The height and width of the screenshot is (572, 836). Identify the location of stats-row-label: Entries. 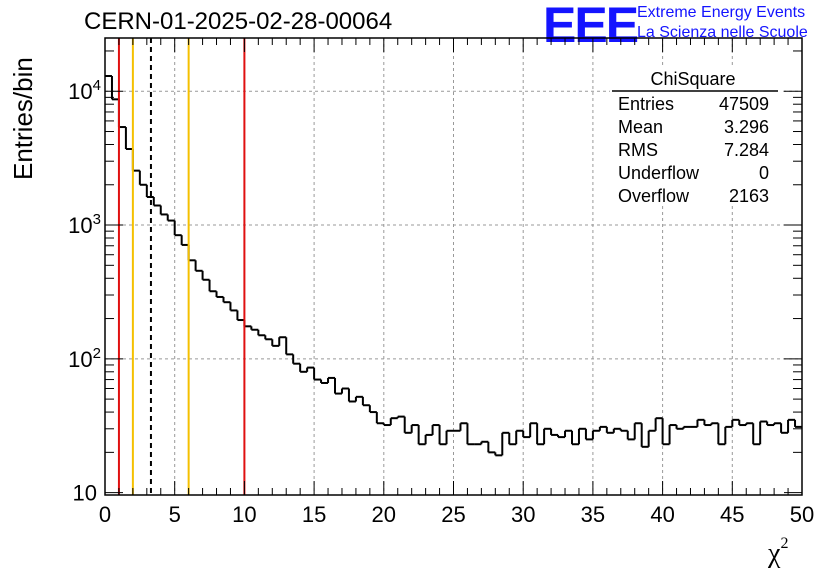
(646, 104).